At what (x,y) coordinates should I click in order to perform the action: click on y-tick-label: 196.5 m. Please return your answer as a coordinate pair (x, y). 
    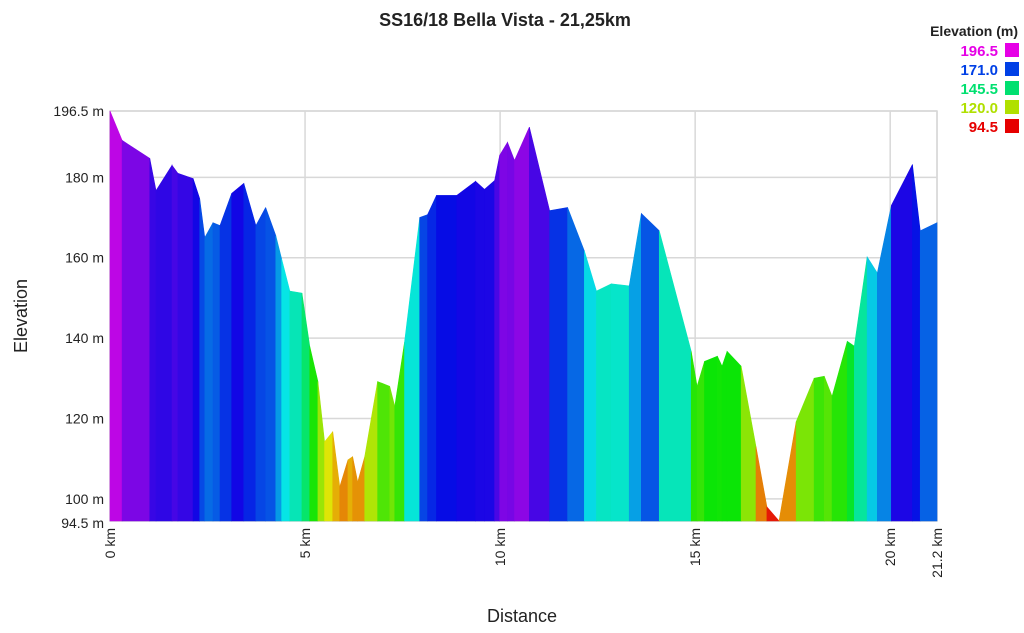
    Looking at the image, I should click on (78, 111).